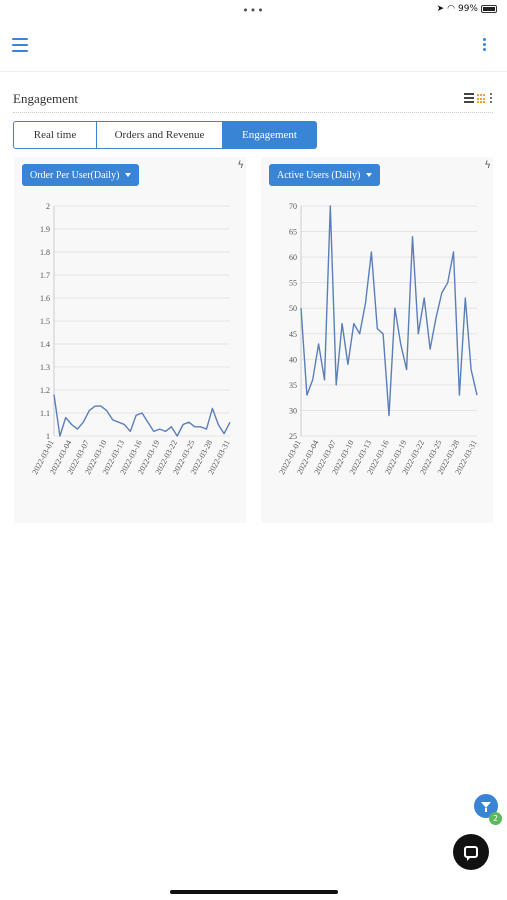 This screenshot has width=507, height=900. Describe the element at coordinates (451, 9) in the screenshot. I see `wifi-icon: ◠` at that location.